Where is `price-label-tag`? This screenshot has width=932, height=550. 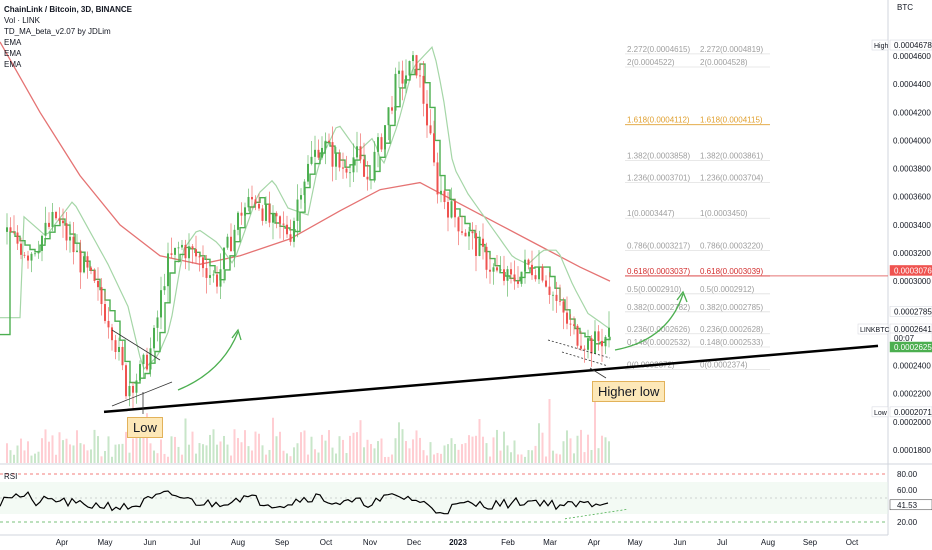 price-label-tag is located at coordinates (880, 412).